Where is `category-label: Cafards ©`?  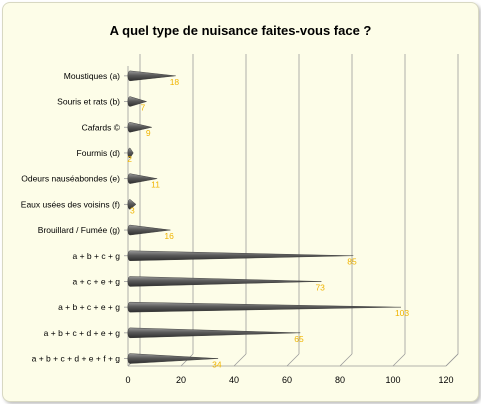 category-label: Cafards © is located at coordinates (101, 127).